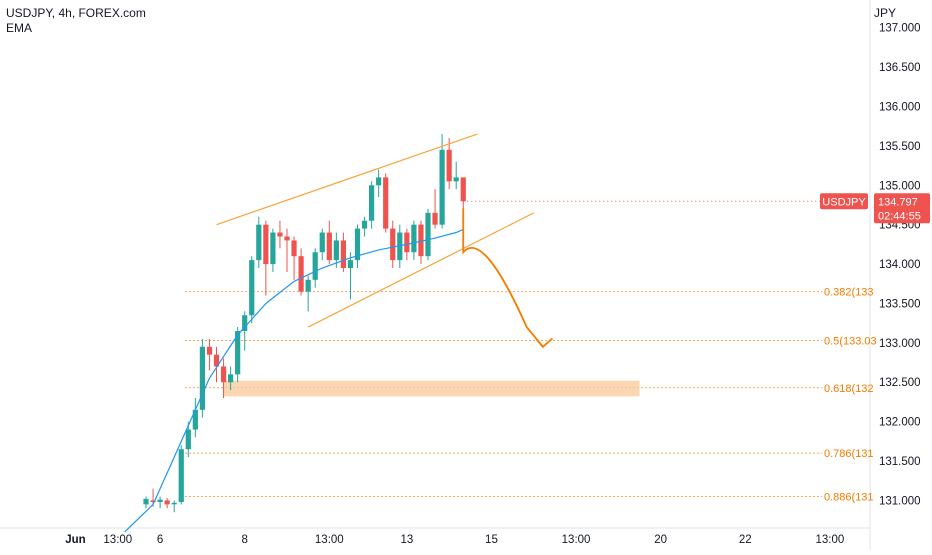 The width and height of the screenshot is (932, 555). What do you see at coordinates (76, 21) in the screenshot?
I see `chart-legend: USDJPY, 4h, FOREX.com EMA` at bounding box center [76, 21].